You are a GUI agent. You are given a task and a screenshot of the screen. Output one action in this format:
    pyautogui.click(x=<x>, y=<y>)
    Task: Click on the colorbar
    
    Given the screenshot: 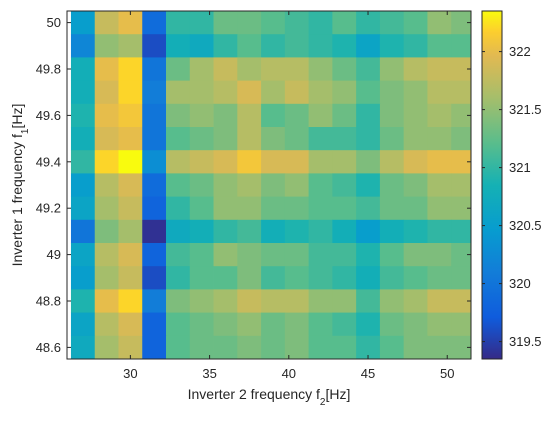 What is the action you would take?
    pyautogui.click(x=492, y=185)
    